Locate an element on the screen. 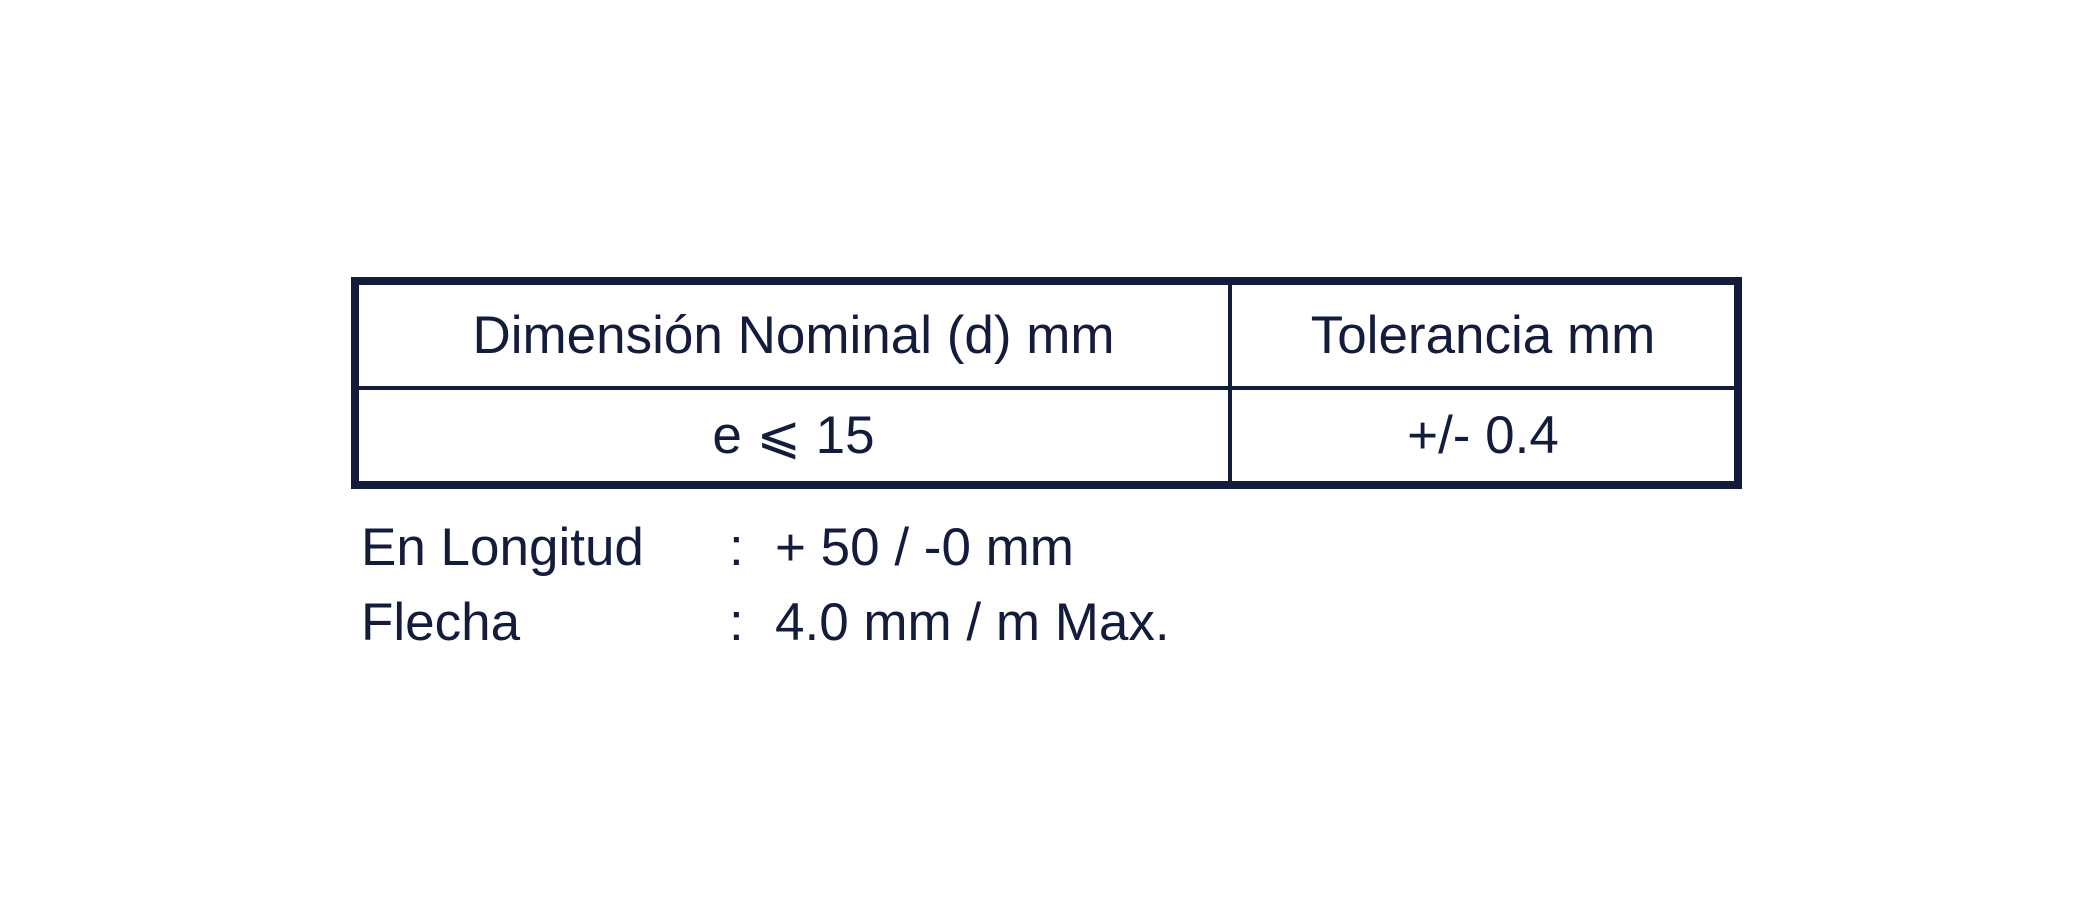  header-cell: Tolerancia mm is located at coordinates (1483, 335).